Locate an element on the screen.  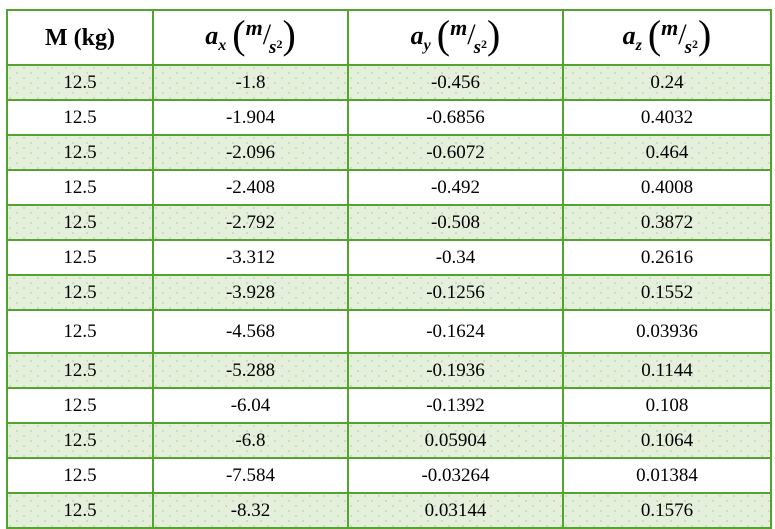
cell-ax: -5.288 is located at coordinates (250, 370).